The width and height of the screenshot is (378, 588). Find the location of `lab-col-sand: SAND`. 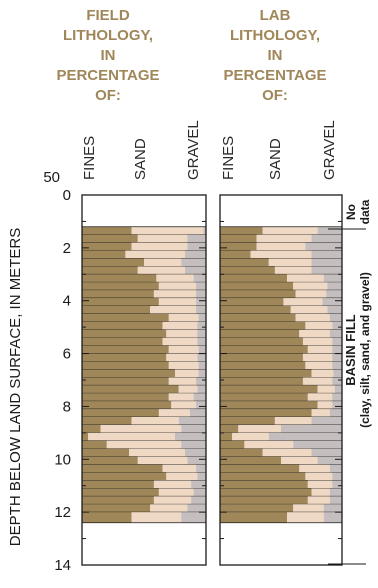

lab-col-sand: SAND is located at coordinates (275, 159).